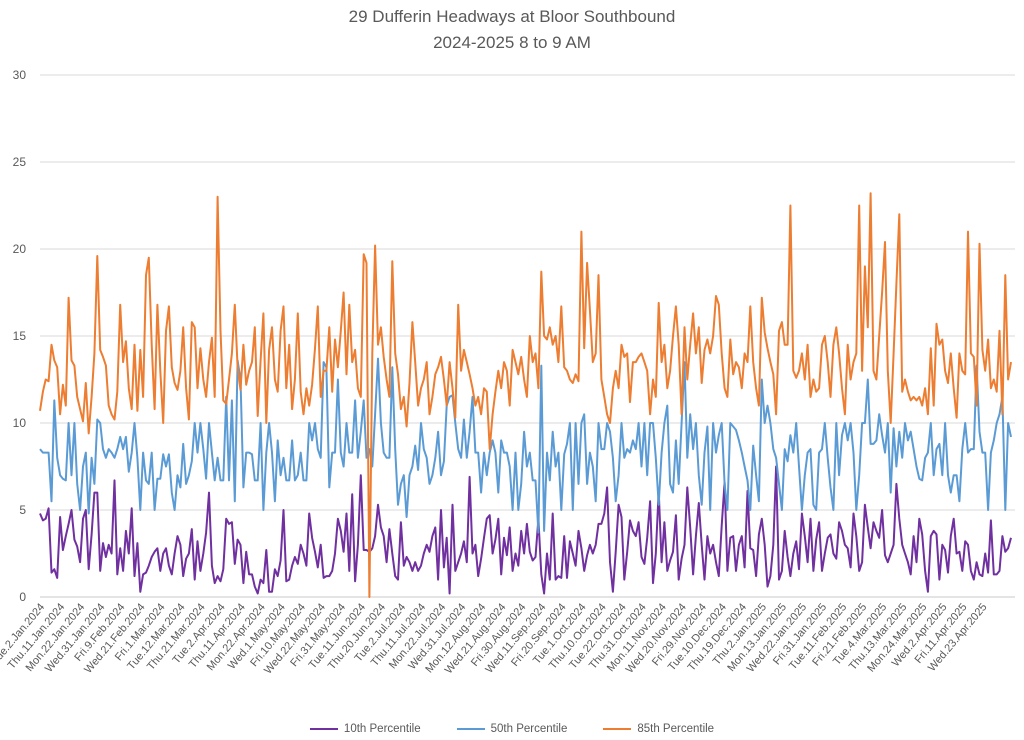 The image size is (1024, 740). What do you see at coordinates (22, 510) in the screenshot?
I see `y-tick-label: 5` at bounding box center [22, 510].